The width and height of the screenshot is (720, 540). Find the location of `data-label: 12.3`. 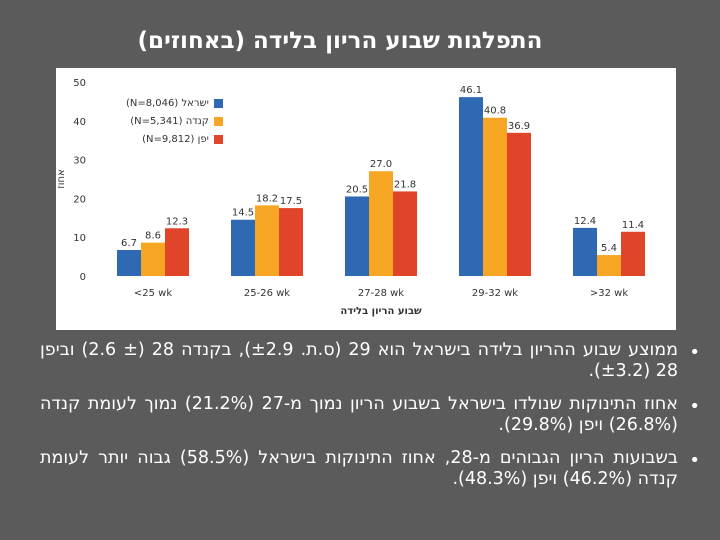

data-label: 12.3 is located at coordinates (177, 221).